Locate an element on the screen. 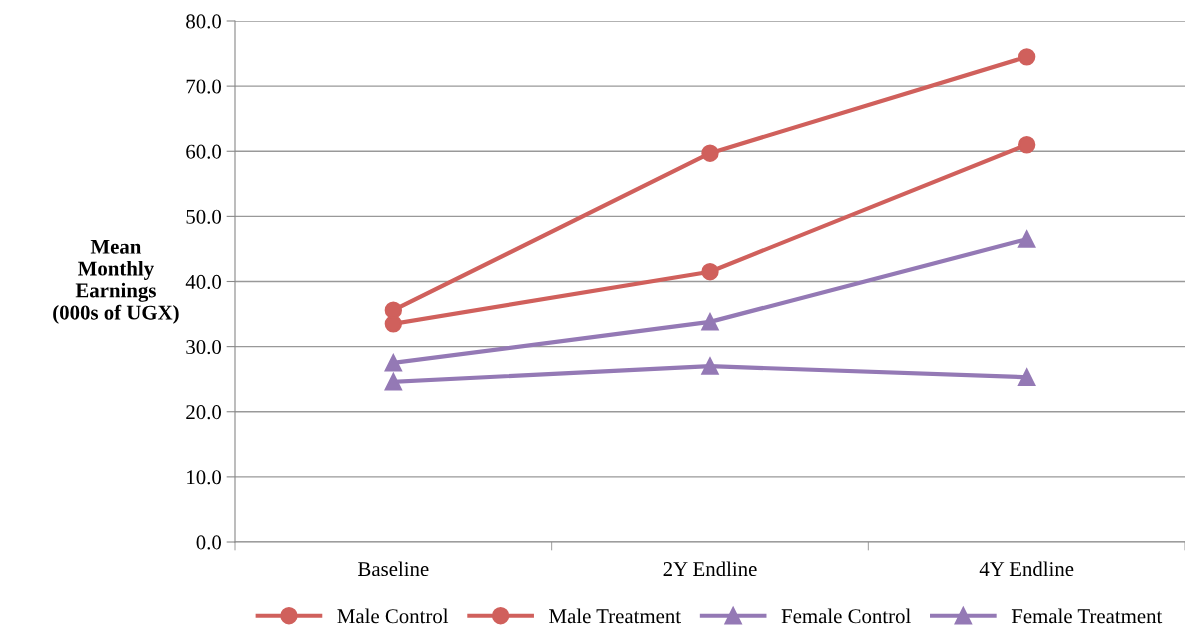 This screenshot has height=641, width=1185. x-tick-label: Baseline is located at coordinates (393, 569).